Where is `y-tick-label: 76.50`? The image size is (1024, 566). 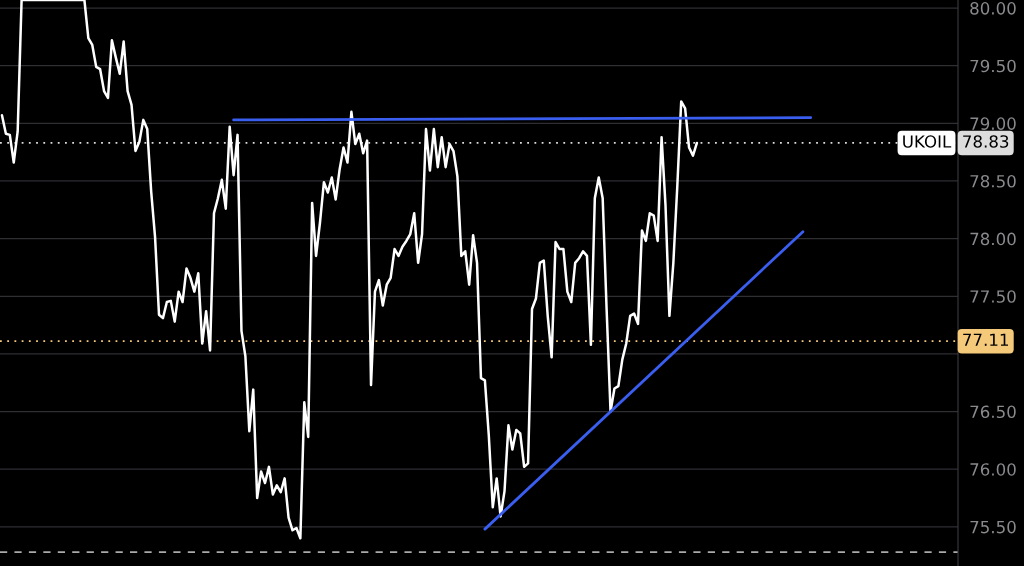 y-tick-label: 76.50 is located at coordinates (993, 412).